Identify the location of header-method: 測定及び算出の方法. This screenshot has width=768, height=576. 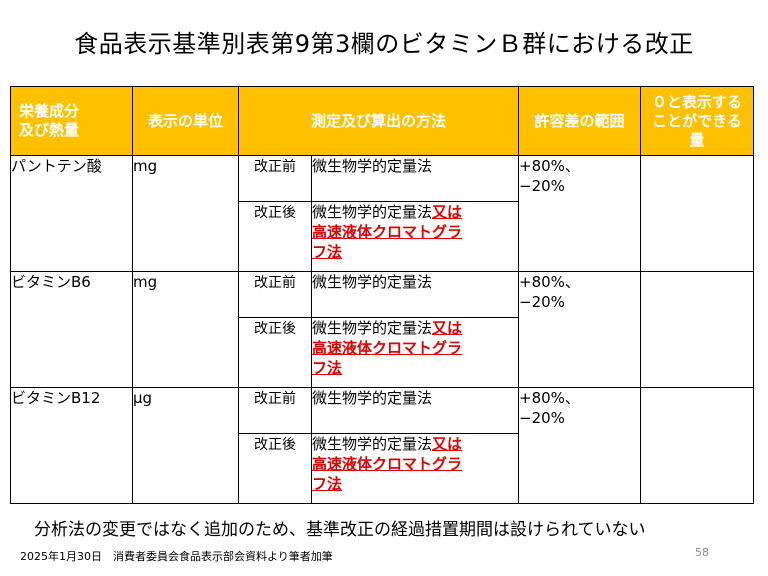
(378, 121).